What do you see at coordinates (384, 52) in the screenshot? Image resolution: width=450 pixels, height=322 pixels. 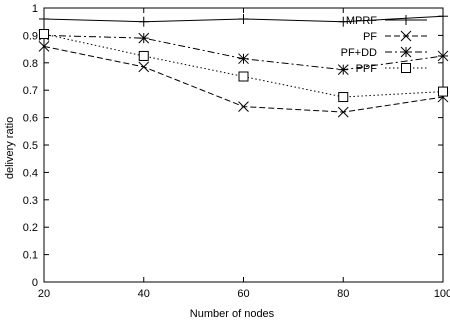 I see `legend-entry: PF+DD` at bounding box center [384, 52].